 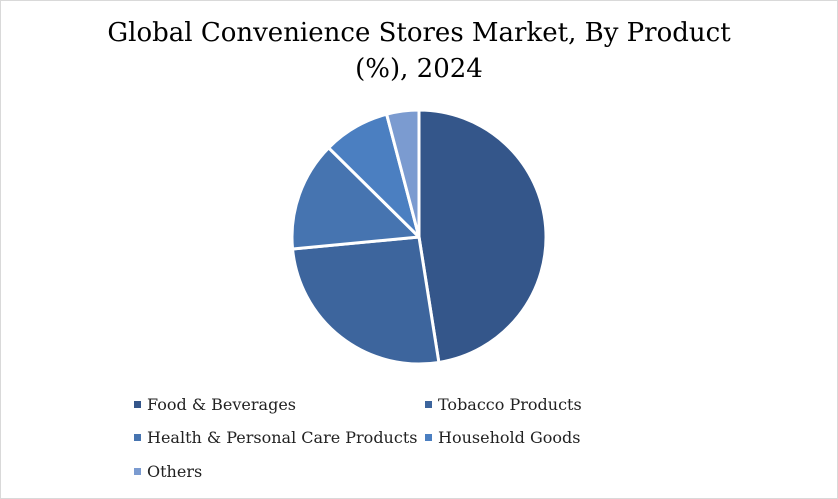 I want to click on legend-label-health-personal-care: Health & Personal Care Products, so click(x=282, y=437).